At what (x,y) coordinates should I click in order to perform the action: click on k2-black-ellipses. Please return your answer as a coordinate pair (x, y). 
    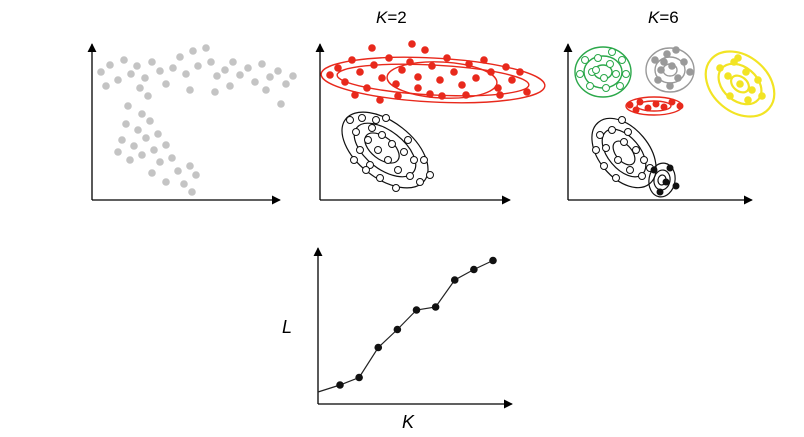
    Looking at the image, I should click on (385, 150).